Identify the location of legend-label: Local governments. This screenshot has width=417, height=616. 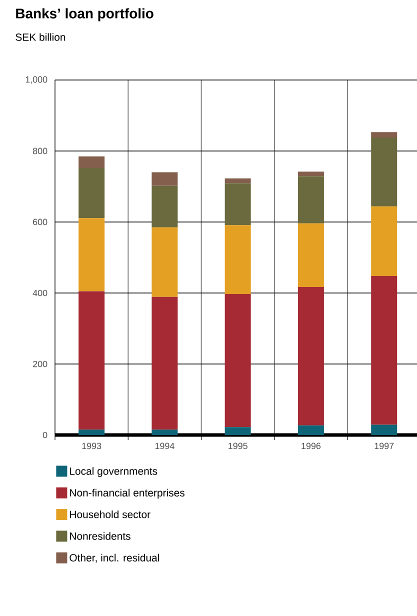
(114, 472).